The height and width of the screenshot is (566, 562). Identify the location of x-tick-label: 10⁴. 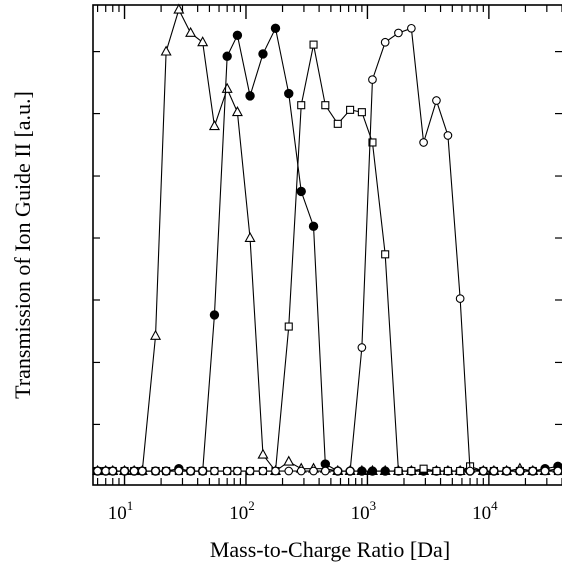
(485, 511).